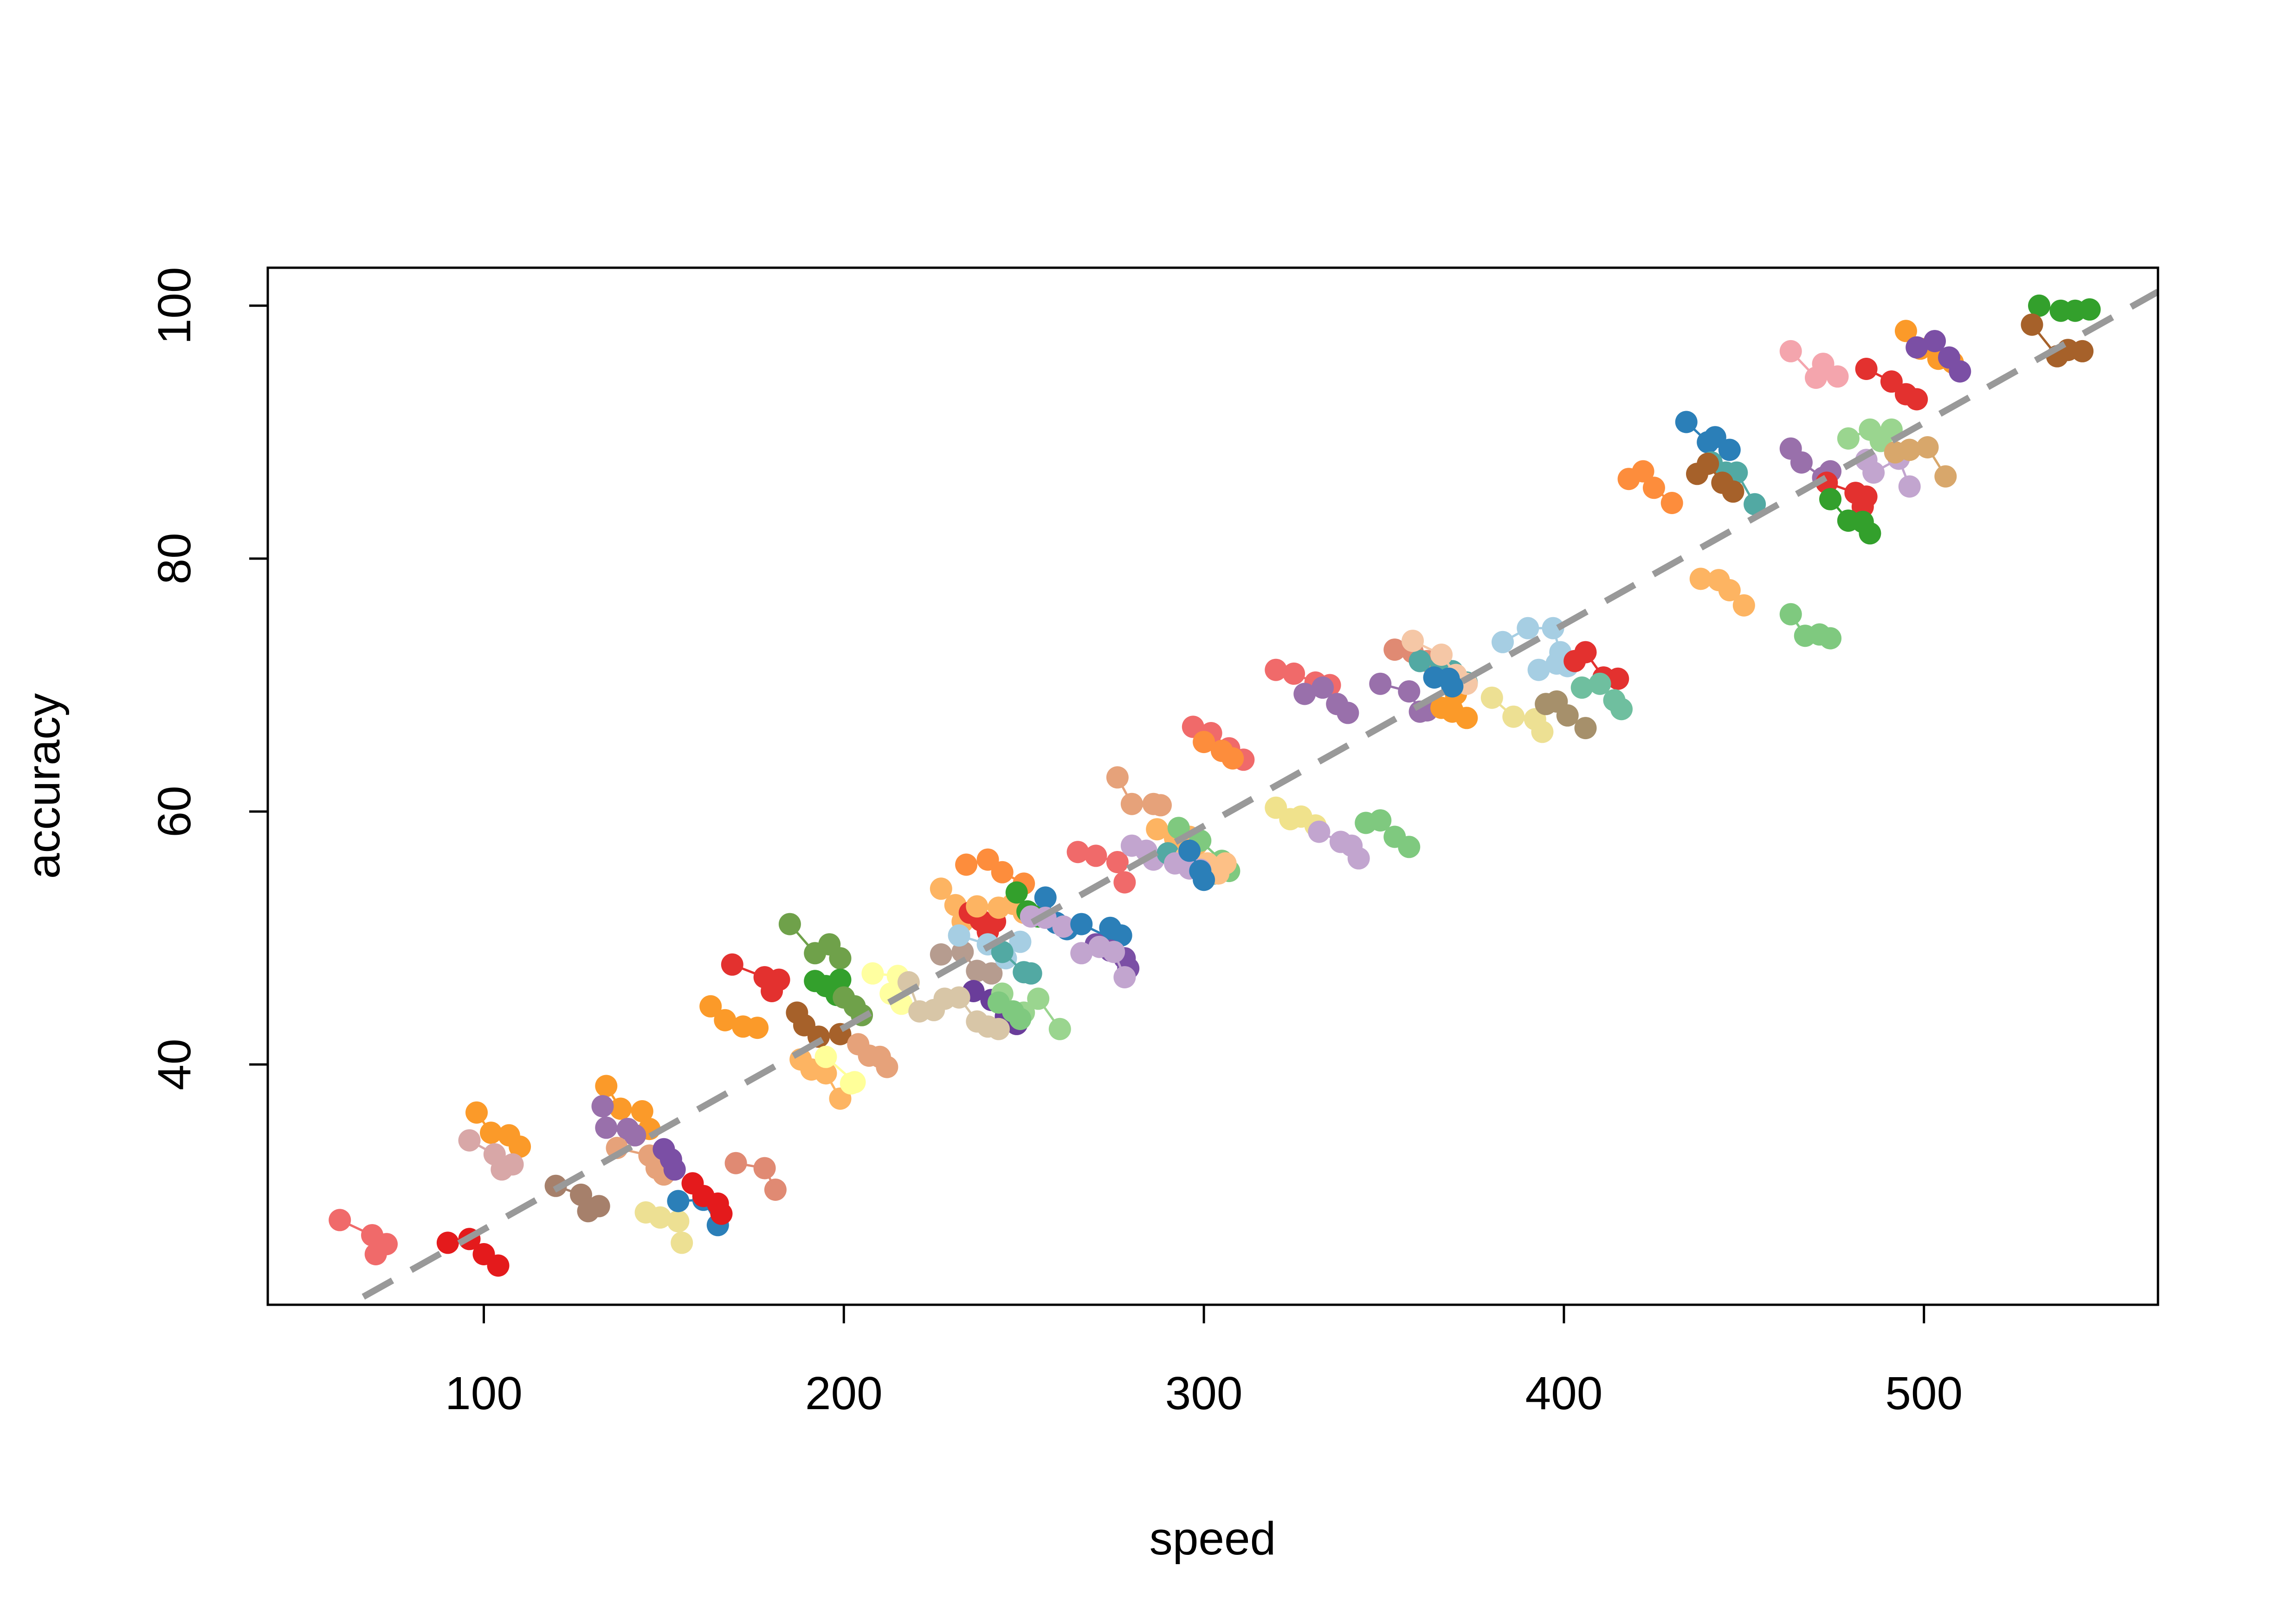 This screenshot has height=1624, width=2274. Describe the element at coordinates (1563, 1393) in the screenshot. I see `x-tick-label: 400` at that location.